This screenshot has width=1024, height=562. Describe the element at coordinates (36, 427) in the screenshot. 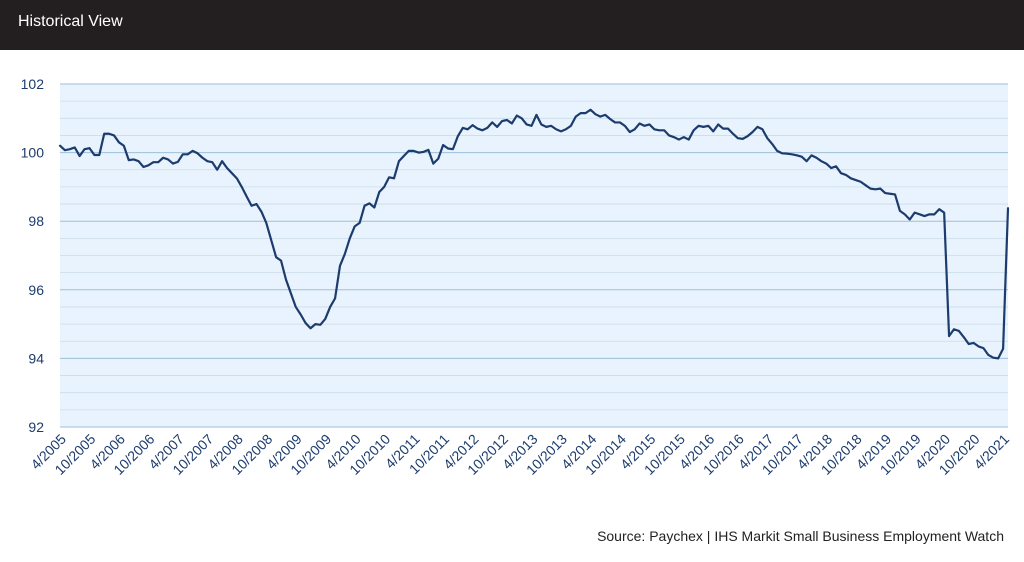

I see `y-tick-label: 92` at that location.